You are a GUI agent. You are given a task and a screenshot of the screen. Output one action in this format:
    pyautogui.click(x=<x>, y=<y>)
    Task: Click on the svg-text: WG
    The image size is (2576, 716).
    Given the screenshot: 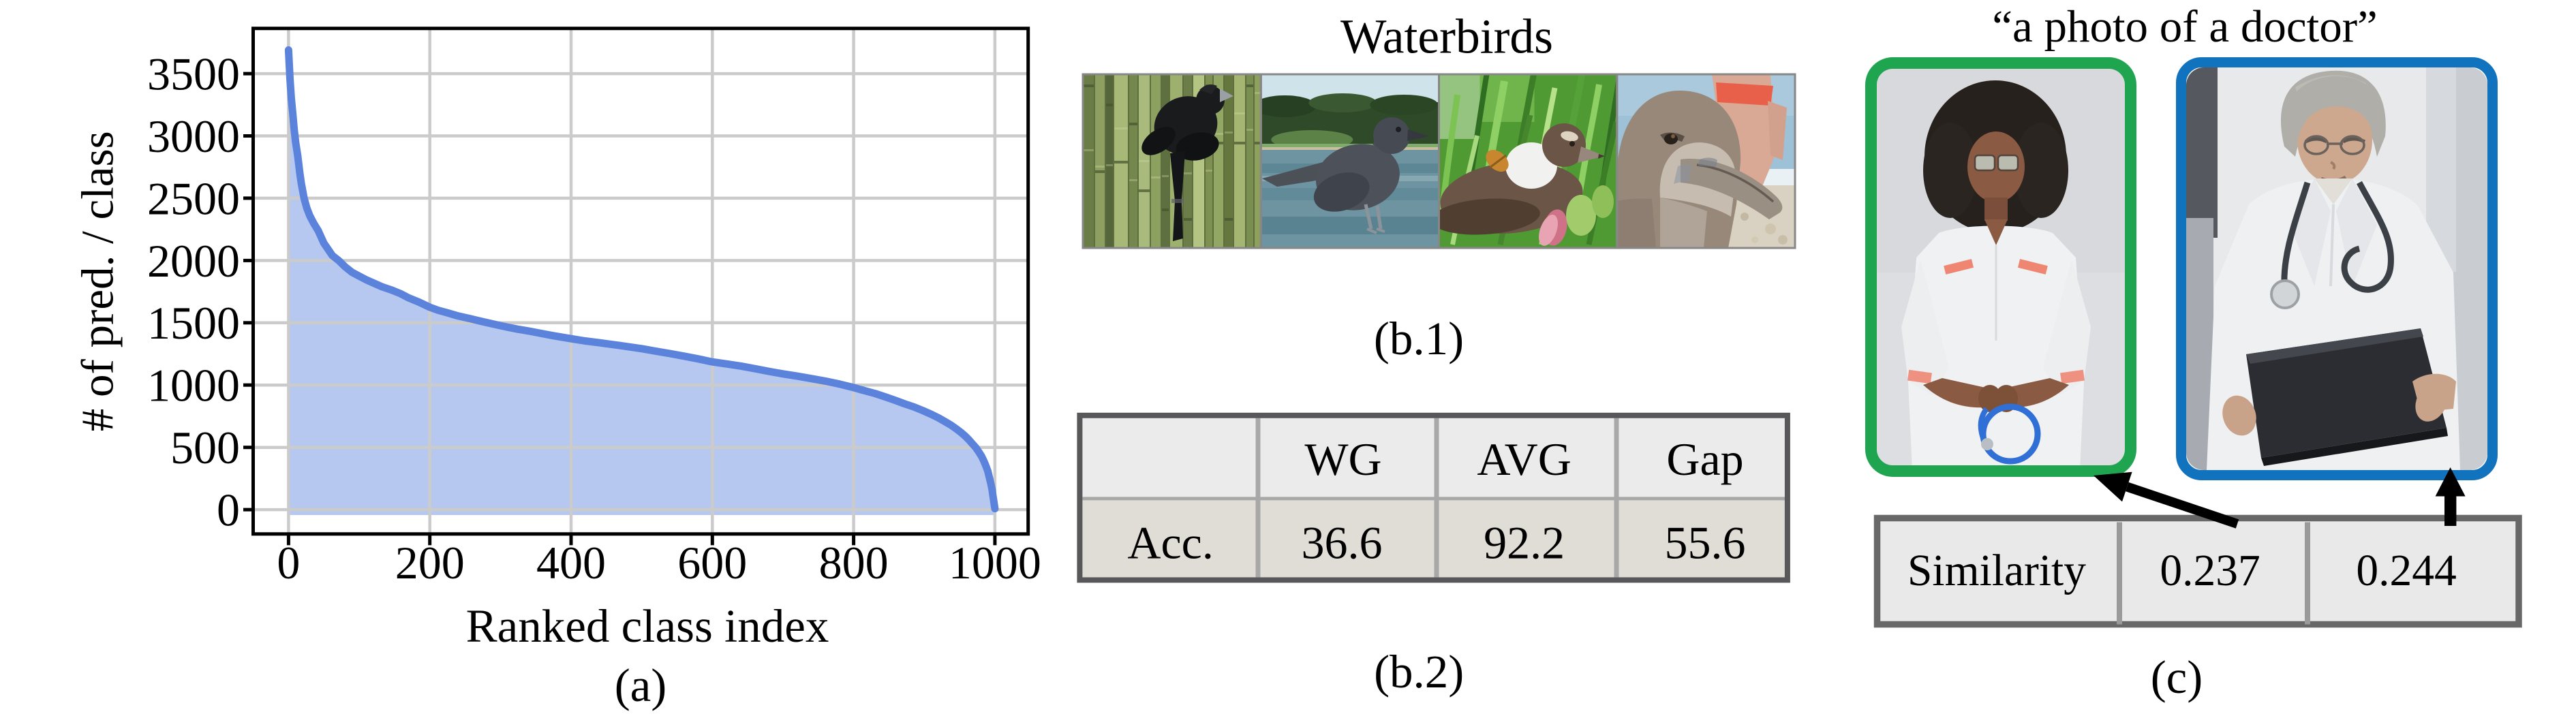 What is the action you would take?
    pyautogui.click(x=1342, y=459)
    